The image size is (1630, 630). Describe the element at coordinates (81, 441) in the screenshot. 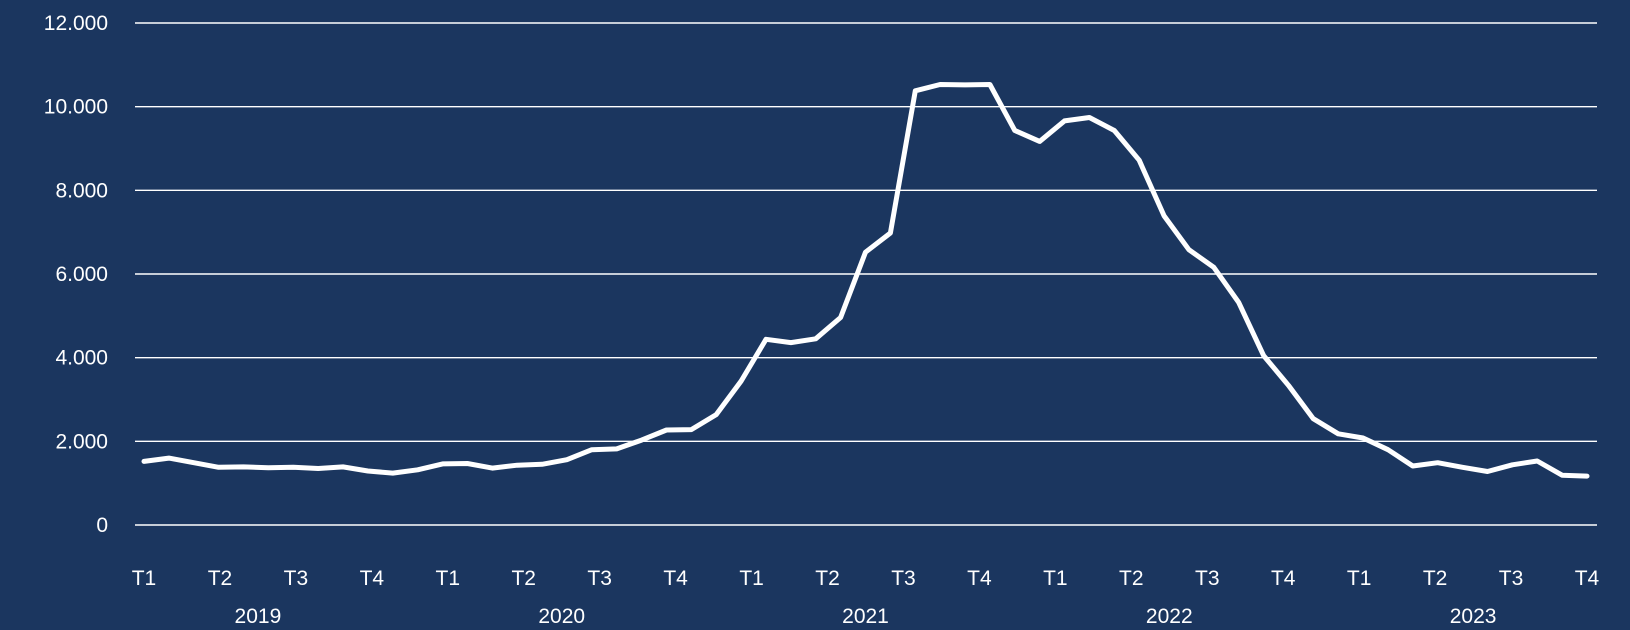

I see `y-tick-label: 2.000` at that location.